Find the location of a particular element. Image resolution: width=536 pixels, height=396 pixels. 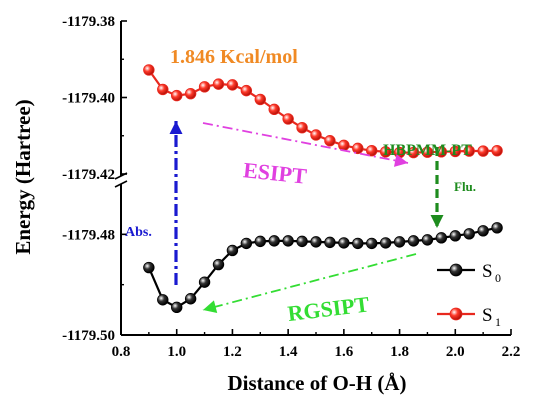

y-tick-label: -1179.42 is located at coordinates (88, 175).